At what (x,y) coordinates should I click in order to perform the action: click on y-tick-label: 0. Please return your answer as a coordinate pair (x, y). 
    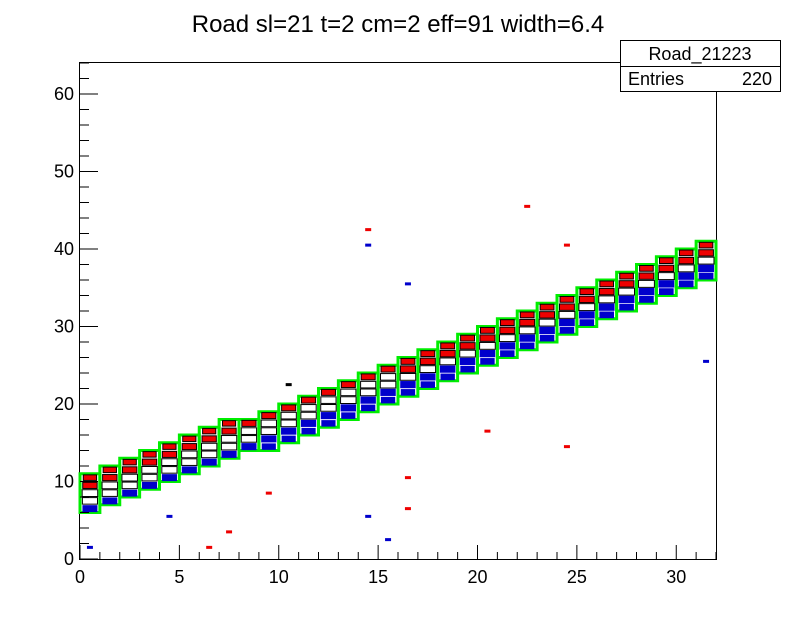
    Looking at the image, I should click on (69, 559).